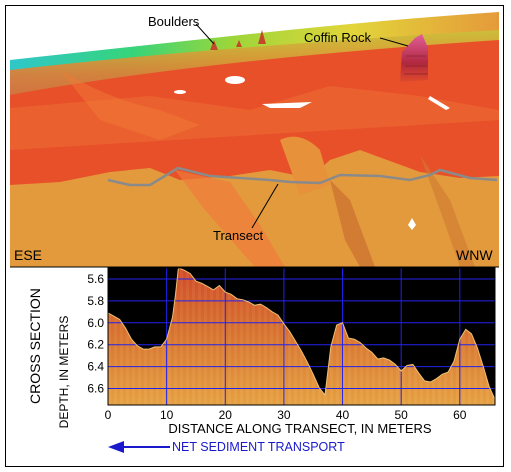 The height and width of the screenshot is (472, 511). I want to click on x-tick-label: 20, so click(226, 415).